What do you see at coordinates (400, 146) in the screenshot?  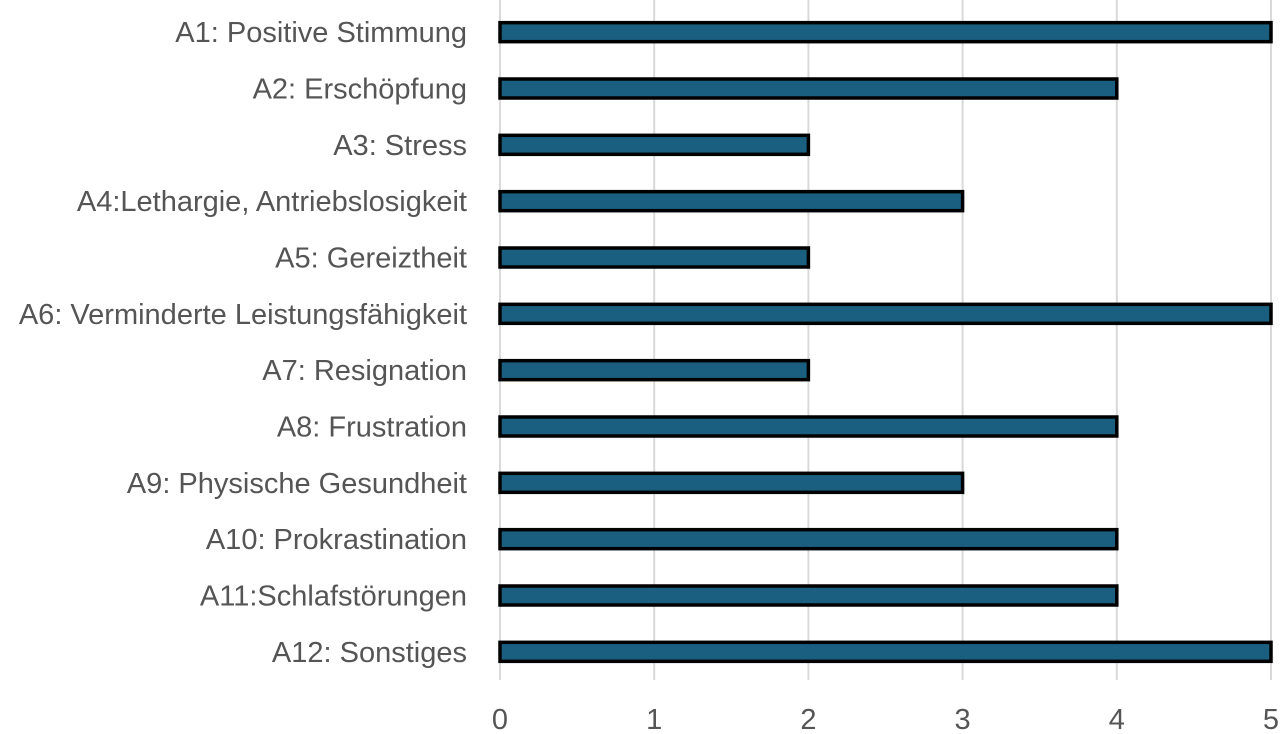 I see `category-label-3: A3: Stress` at bounding box center [400, 146].